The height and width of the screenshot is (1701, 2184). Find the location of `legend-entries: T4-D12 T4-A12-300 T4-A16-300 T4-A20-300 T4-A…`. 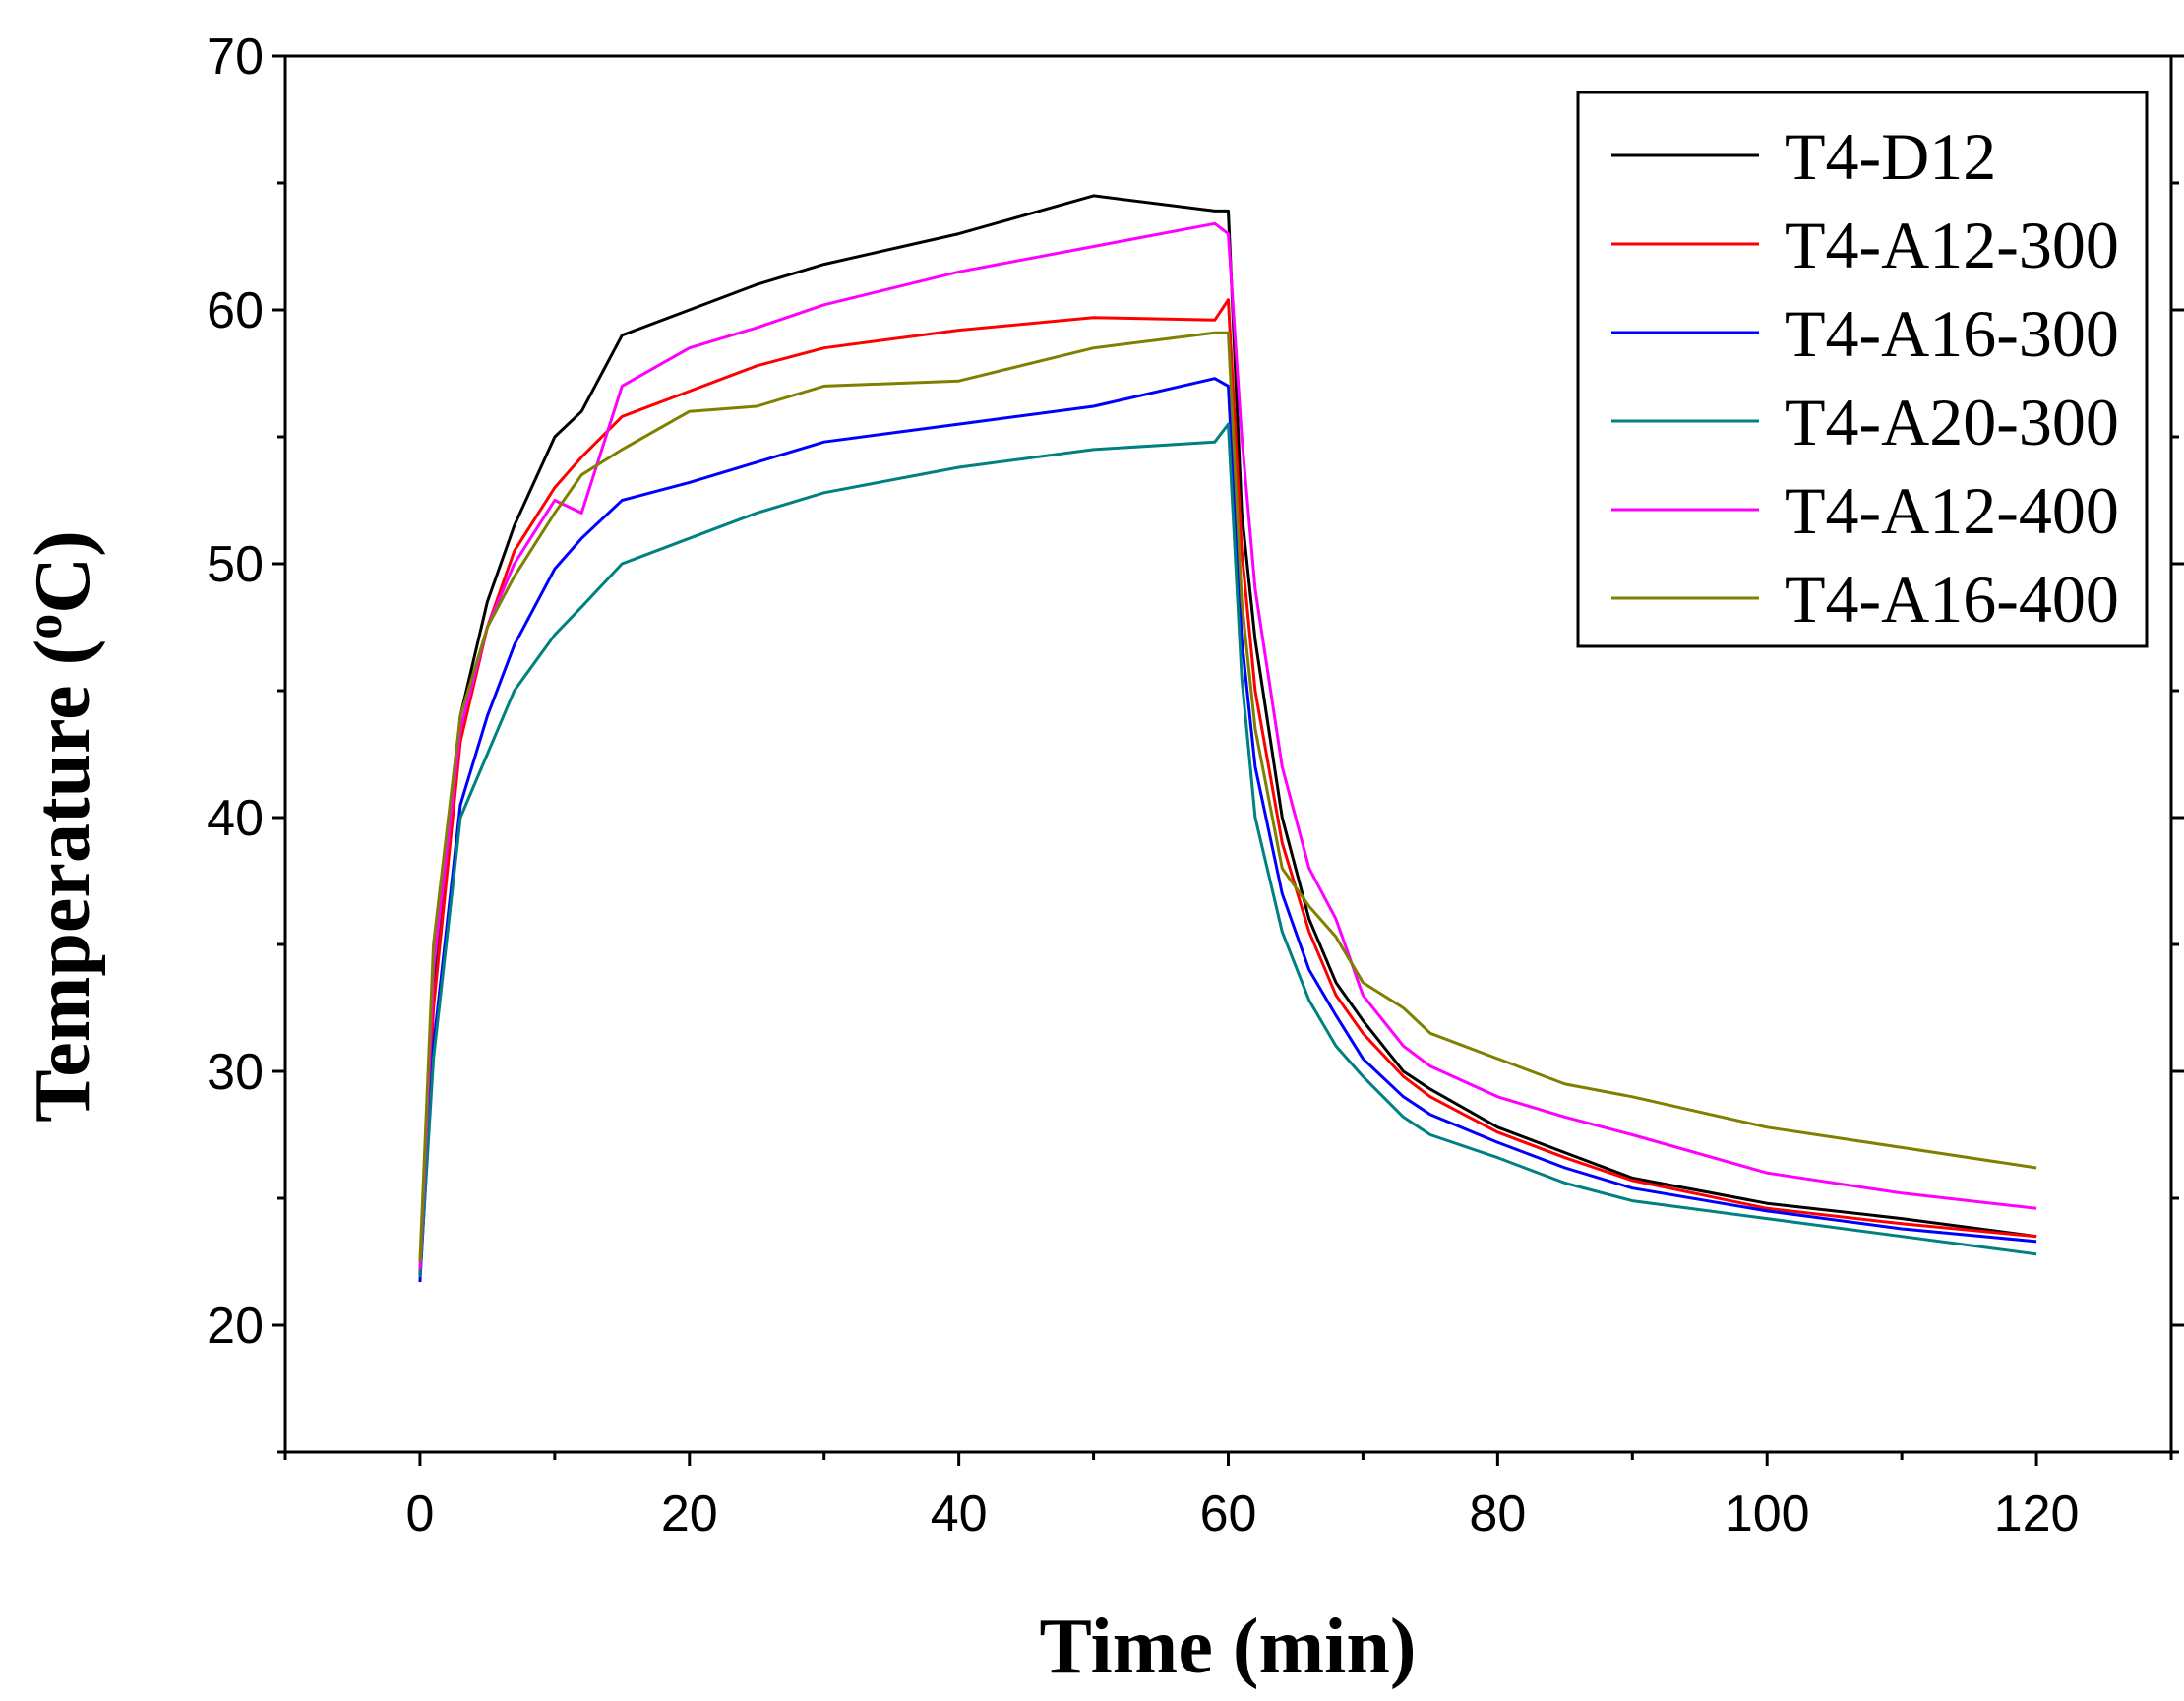

legend-entries: T4-D12 T4-A12-300 T4-A16-300 T4-A20-300 T4-A… is located at coordinates (1865, 378).